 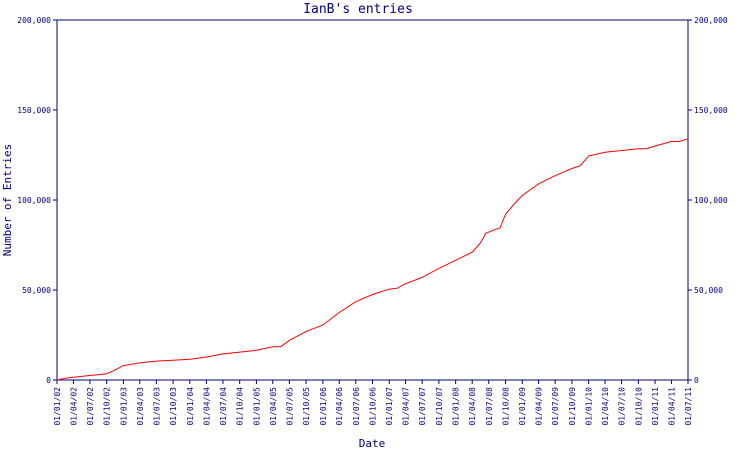 What do you see at coordinates (711, 200) in the screenshot?
I see `y-tick-label-right: 100,000` at bounding box center [711, 200].